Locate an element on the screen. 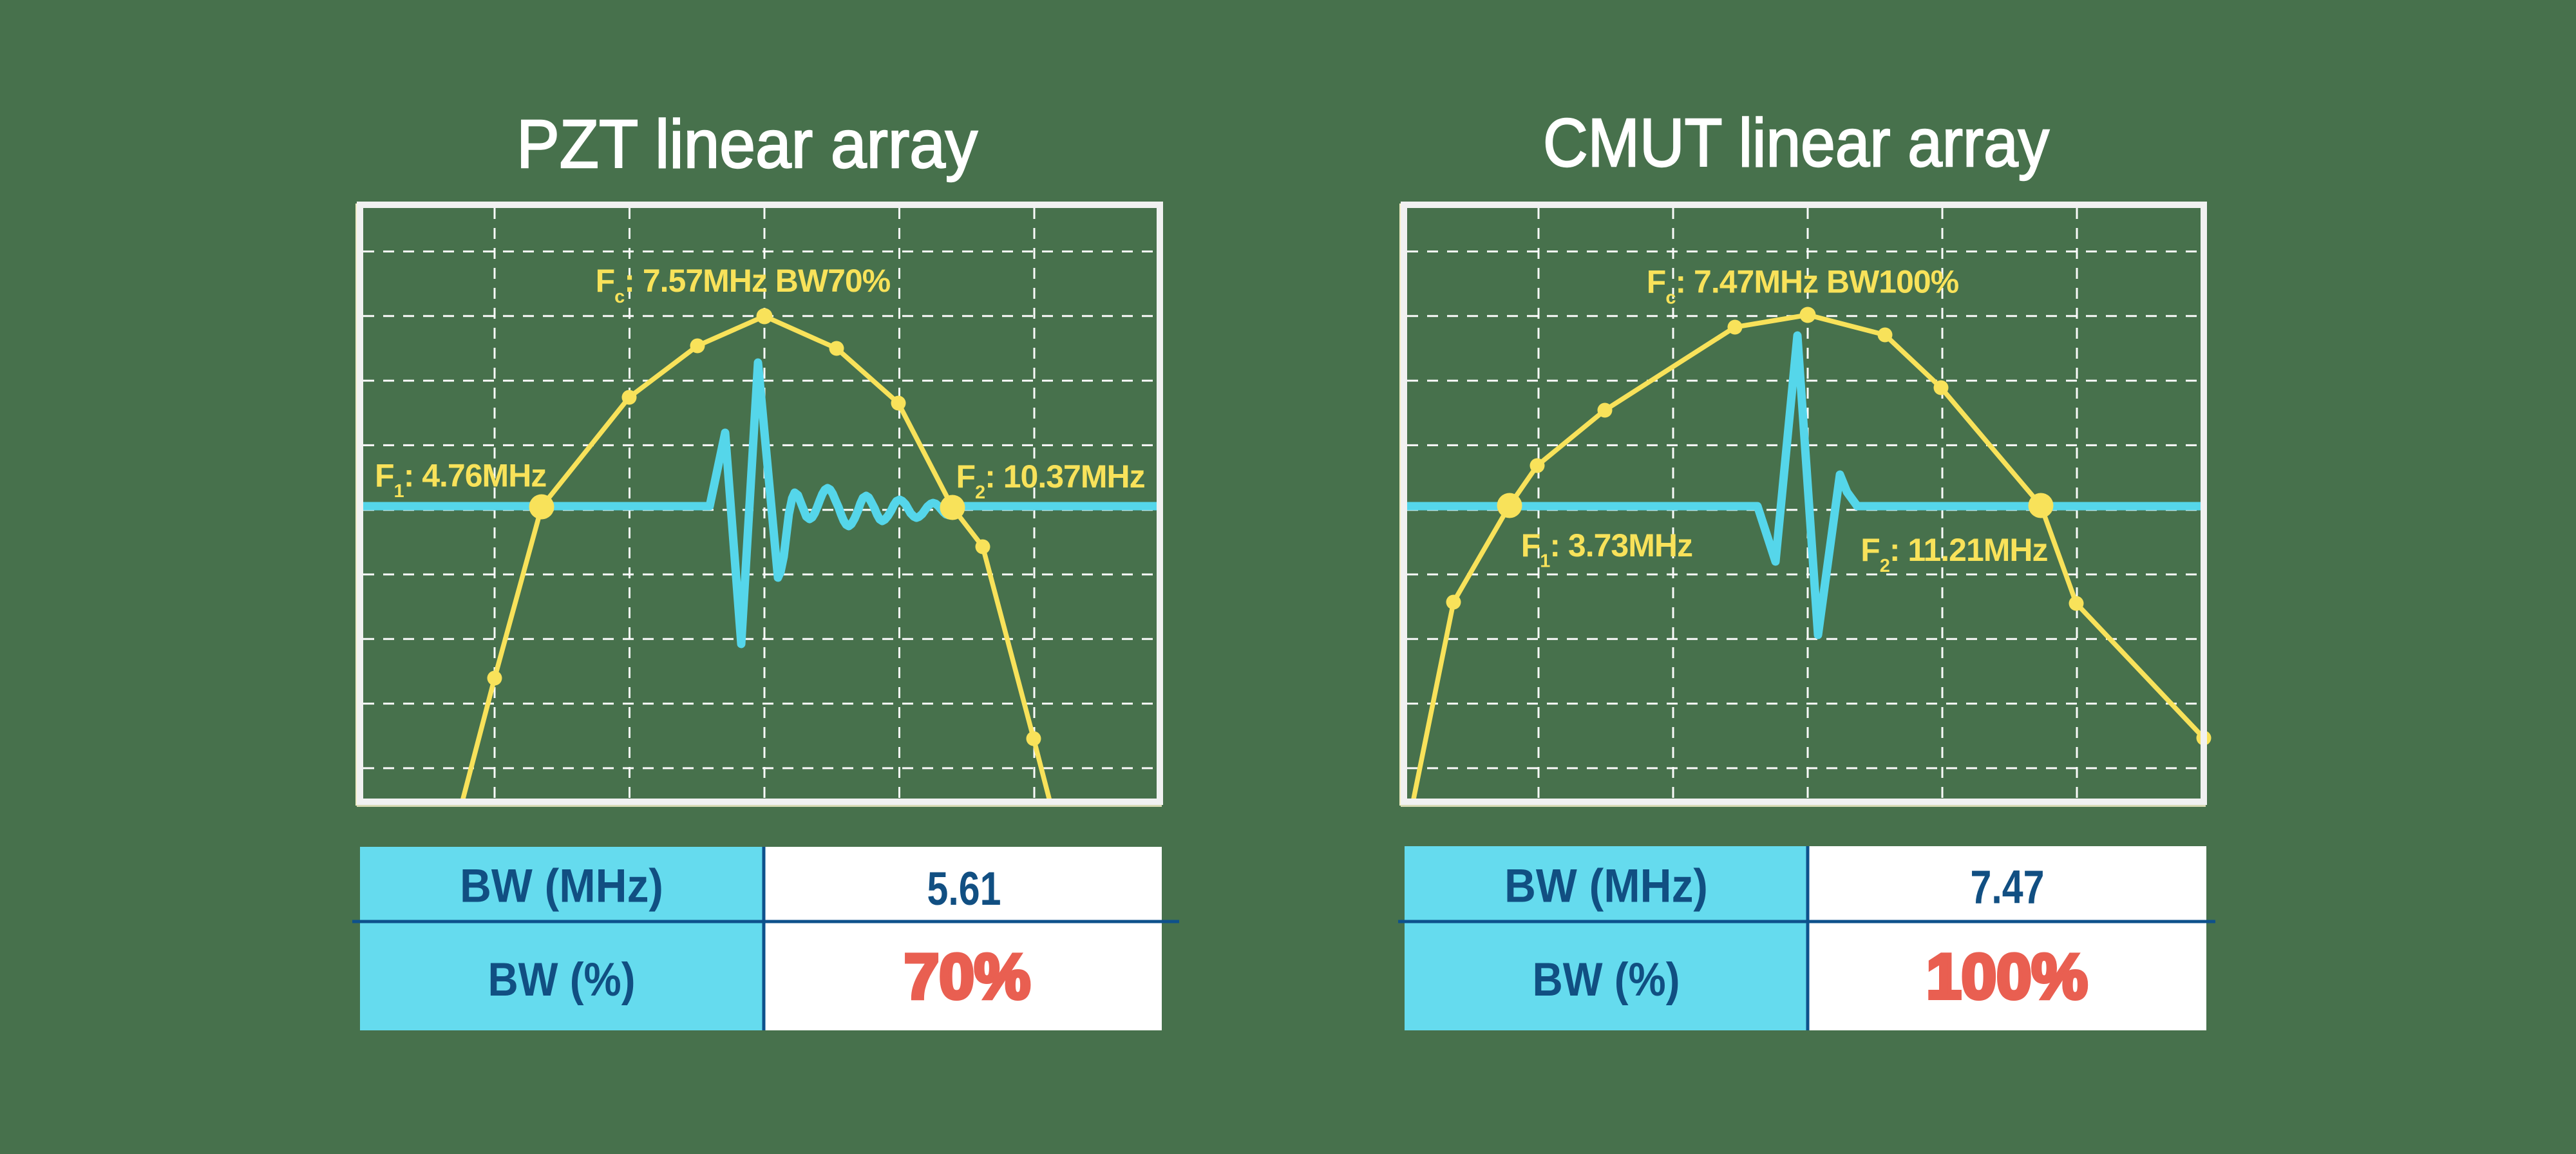 The width and height of the screenshot is (2576, 1154). svg-text: Fc: 7.47MHz BW100% is located at coordinates (1803, 285).